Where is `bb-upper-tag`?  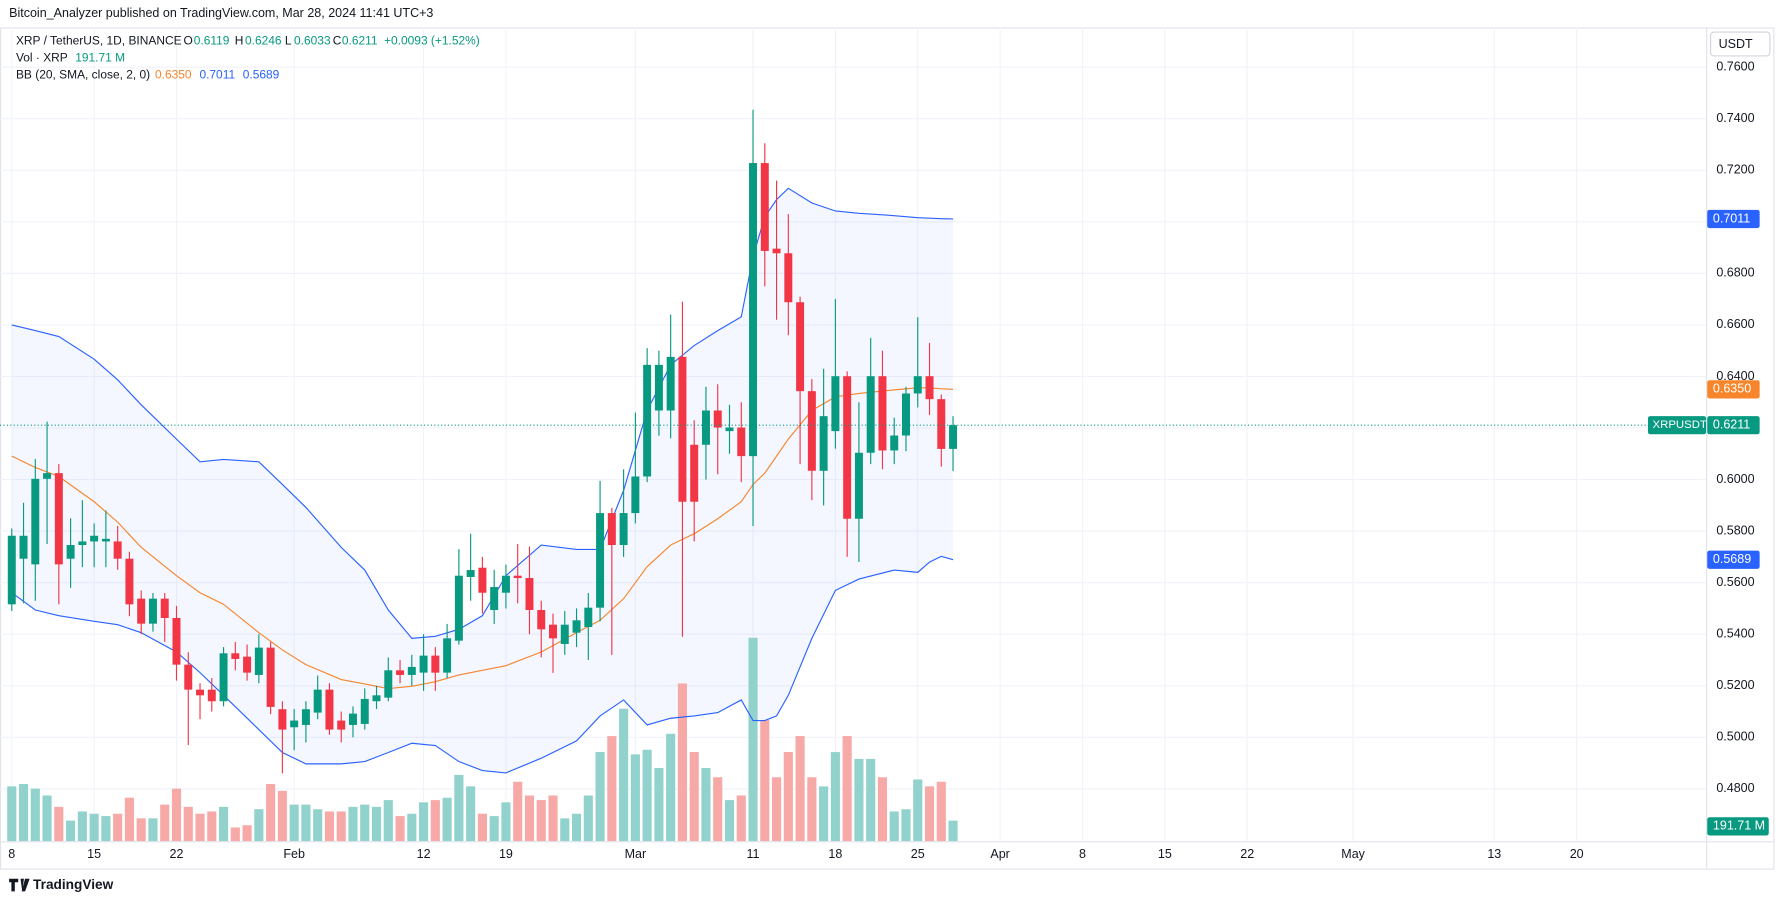
bb-upper-tag is located at coordinates (1733, 219).